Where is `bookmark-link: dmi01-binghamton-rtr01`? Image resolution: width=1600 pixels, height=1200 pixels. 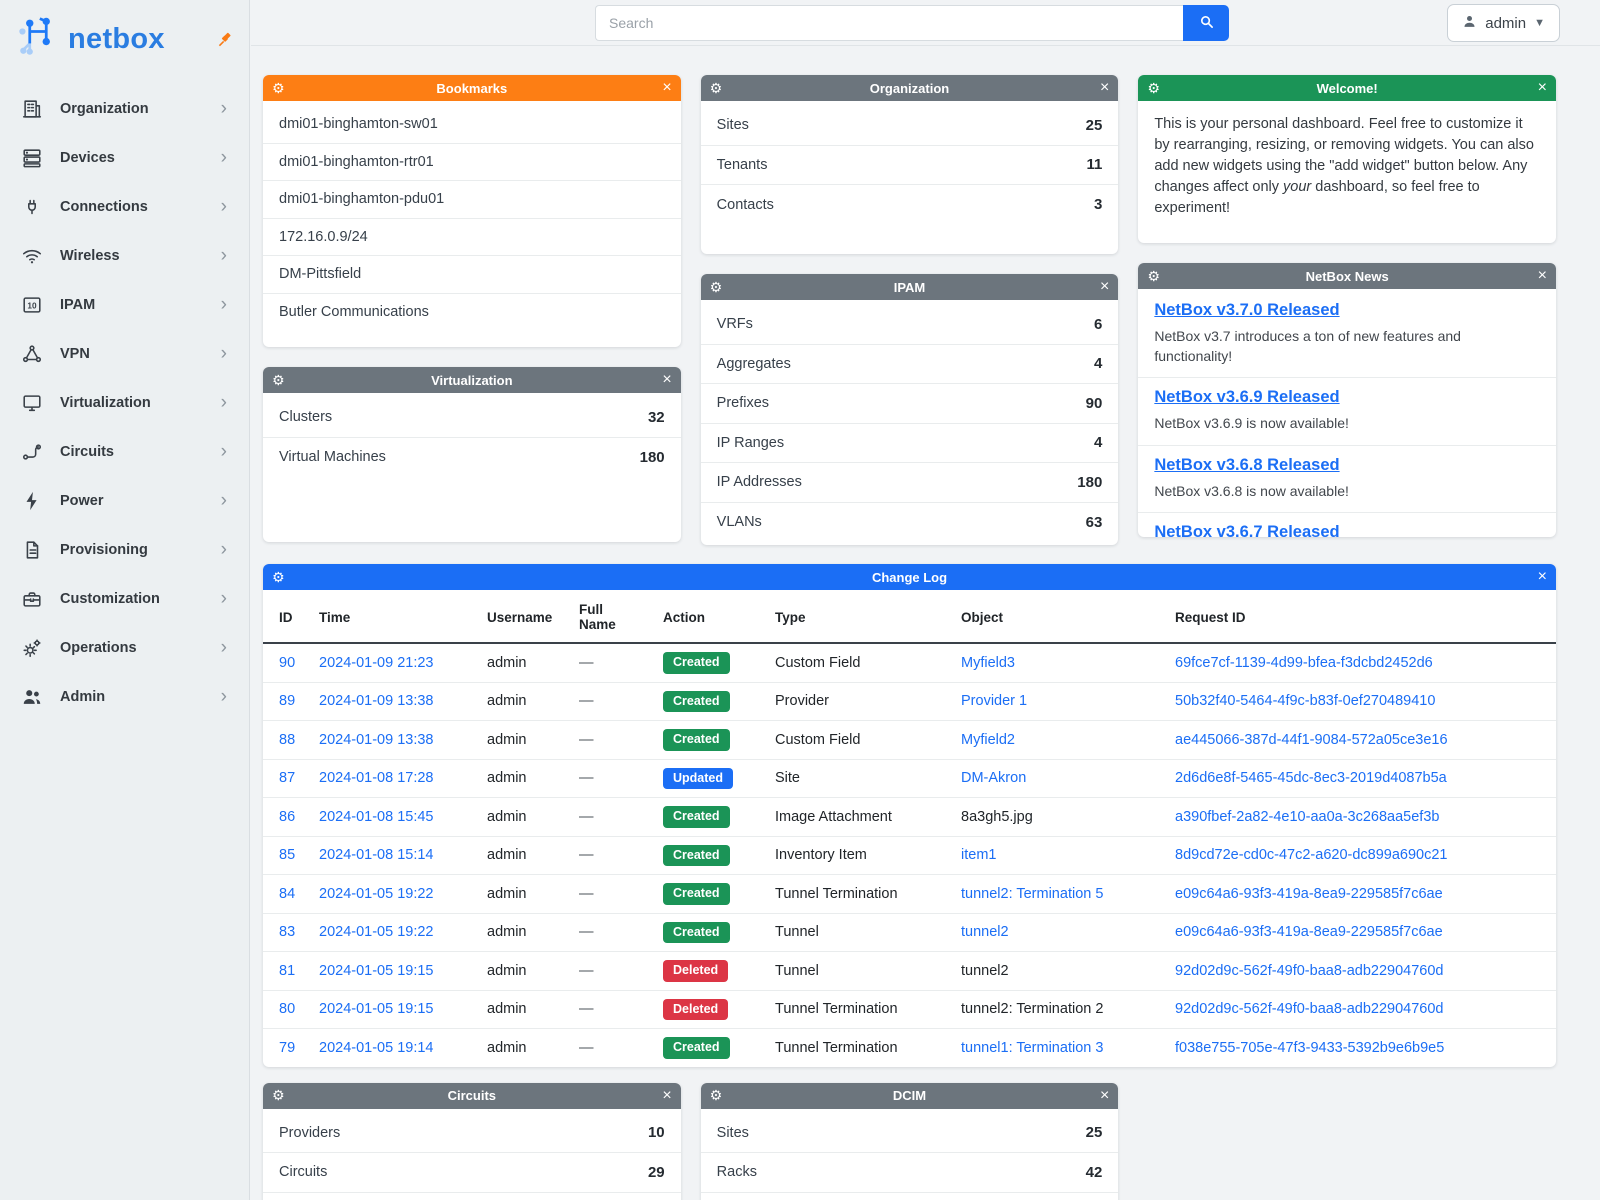 bookmark-link: dmi01-binghamton-rtr01 is located at coordinates (356, 161).